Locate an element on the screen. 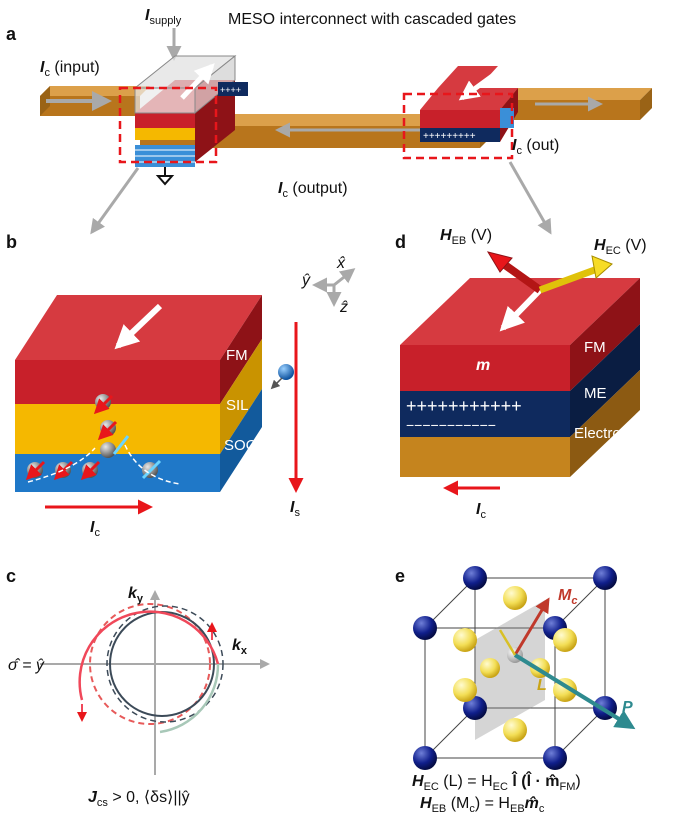  fermi-circle-dark-dashed is located at coordinates (165, 664).